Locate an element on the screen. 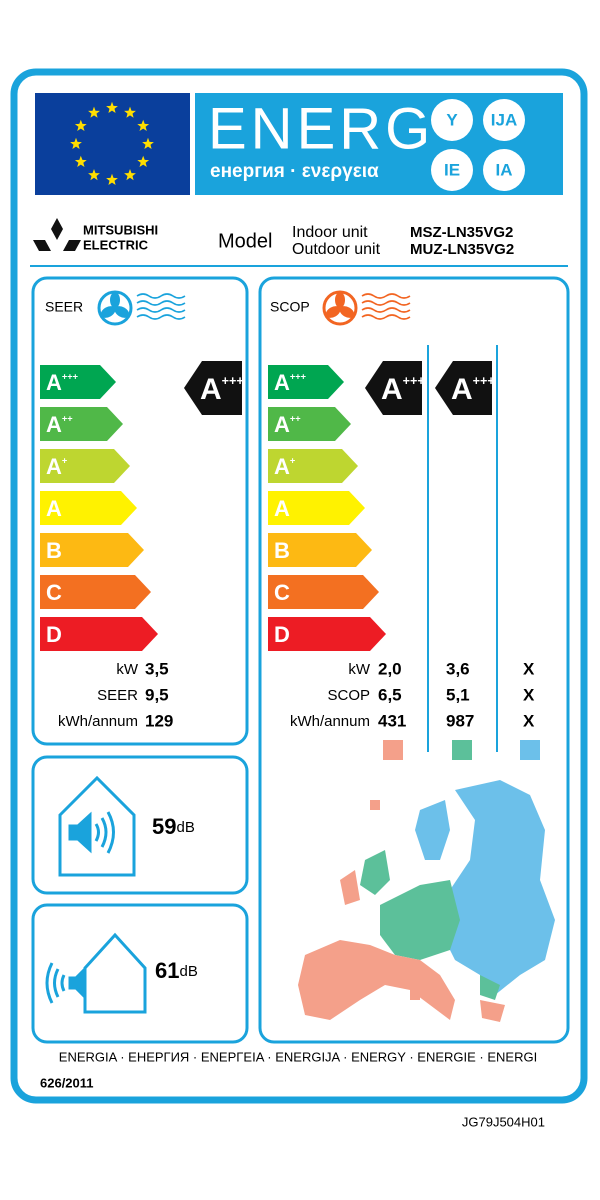  energy-suffixes: Y IJA IE IA is located at coordinates (478, 145).